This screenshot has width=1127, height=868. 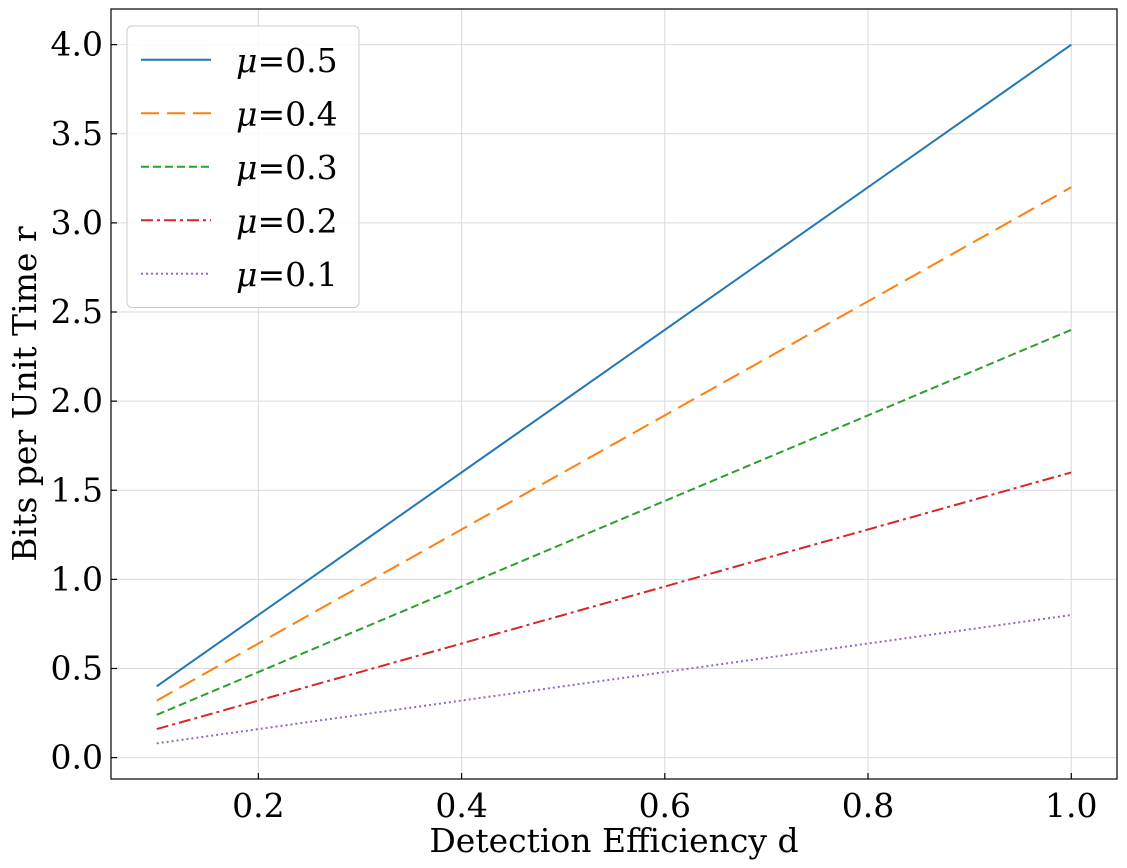 I want to click on y-tick-label: 1.5, so click(x=77, y=489).